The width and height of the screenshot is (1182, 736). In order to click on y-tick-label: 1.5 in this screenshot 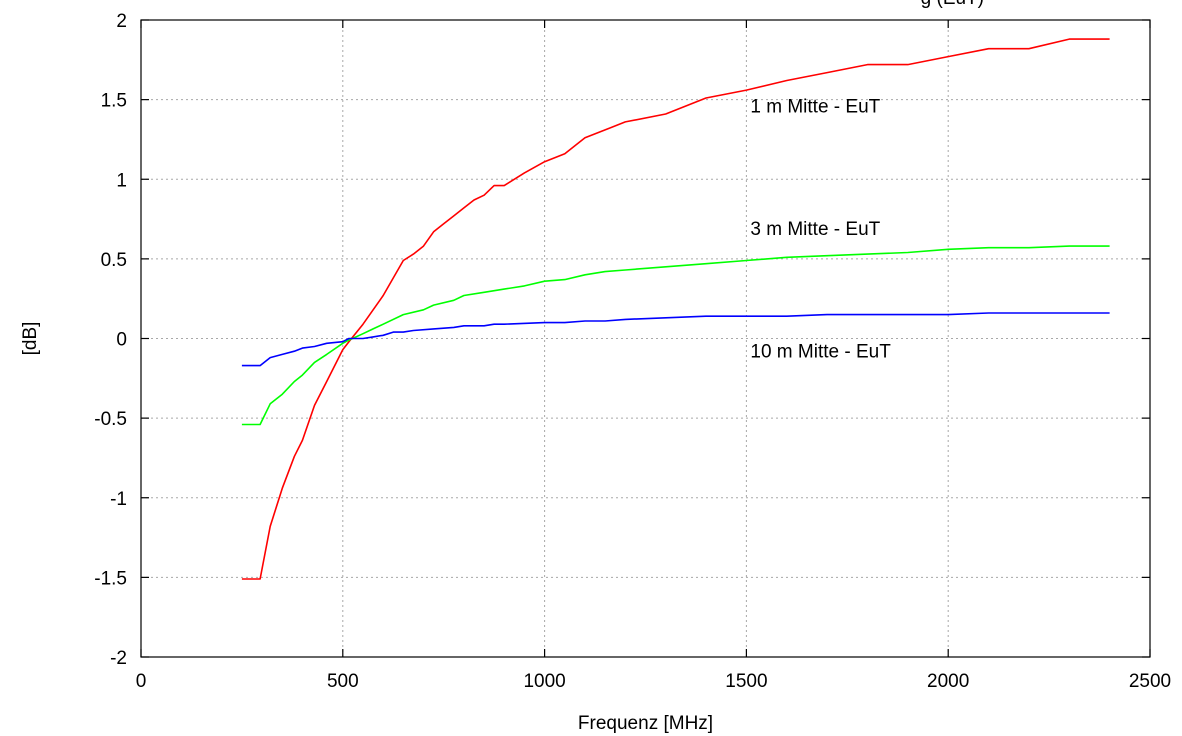, I will do `click(114, 101)`.